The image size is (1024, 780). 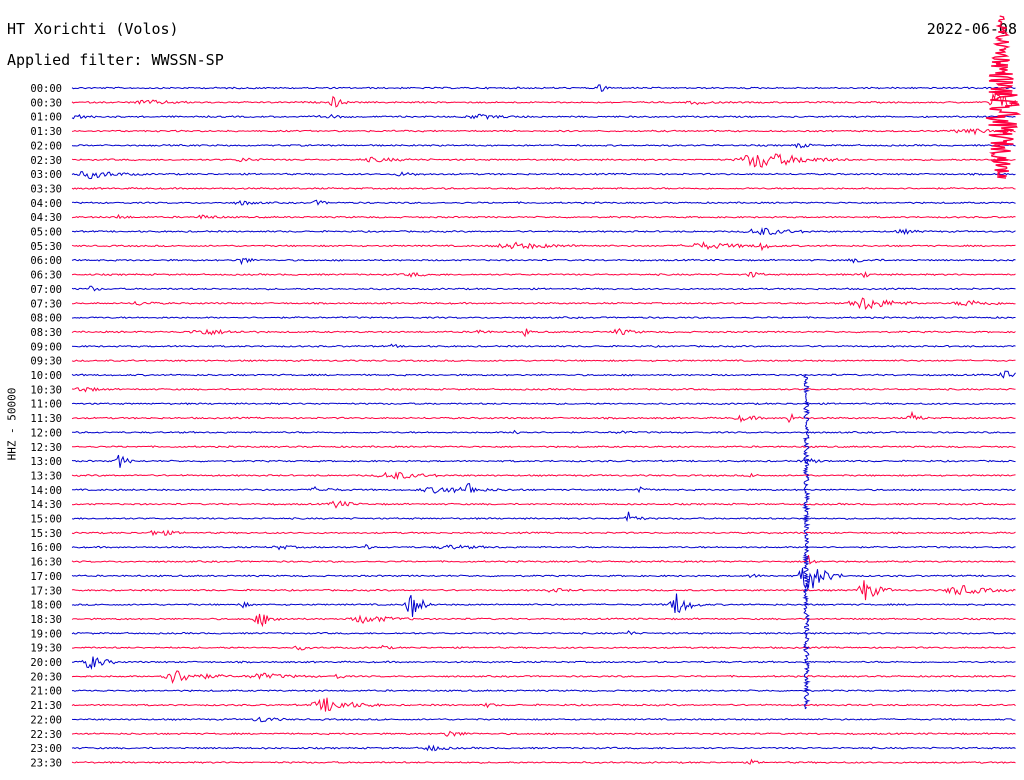 I want to click on time-tick-label: 23:00, so click(x=46, y=749).